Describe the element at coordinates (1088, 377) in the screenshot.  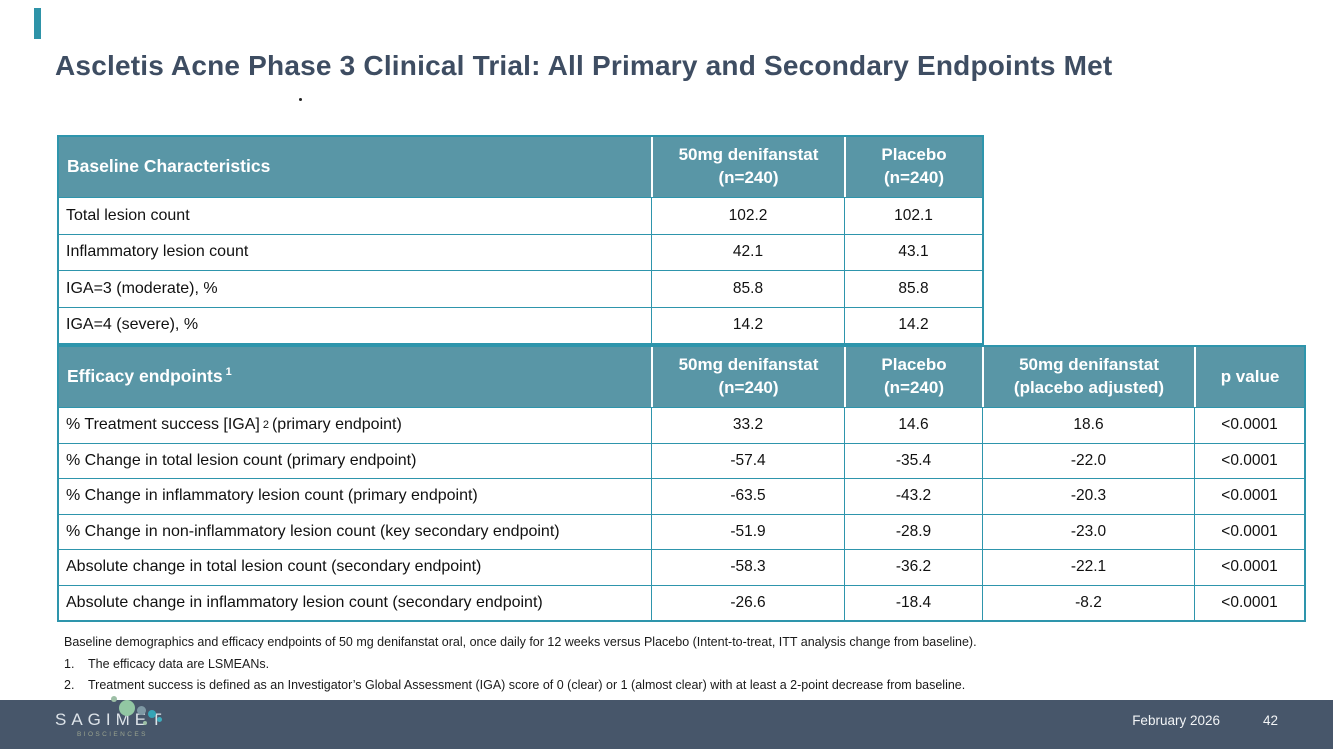
I see `efficacy-col-placebo-adjusted: 50mg denifanstat (placebo adjusted)` at that location.